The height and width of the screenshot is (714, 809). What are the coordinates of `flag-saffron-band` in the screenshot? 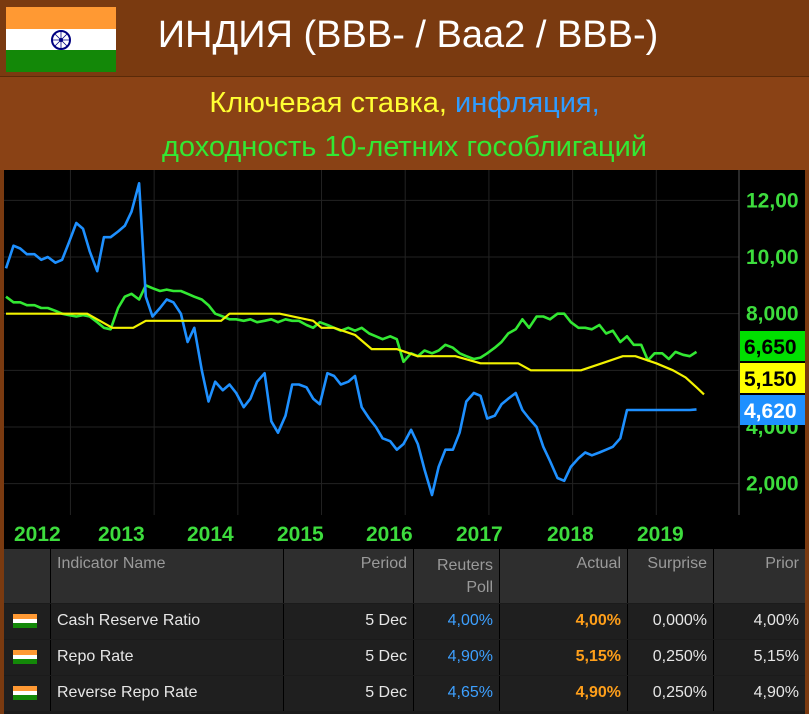 It's located at (61, 18).